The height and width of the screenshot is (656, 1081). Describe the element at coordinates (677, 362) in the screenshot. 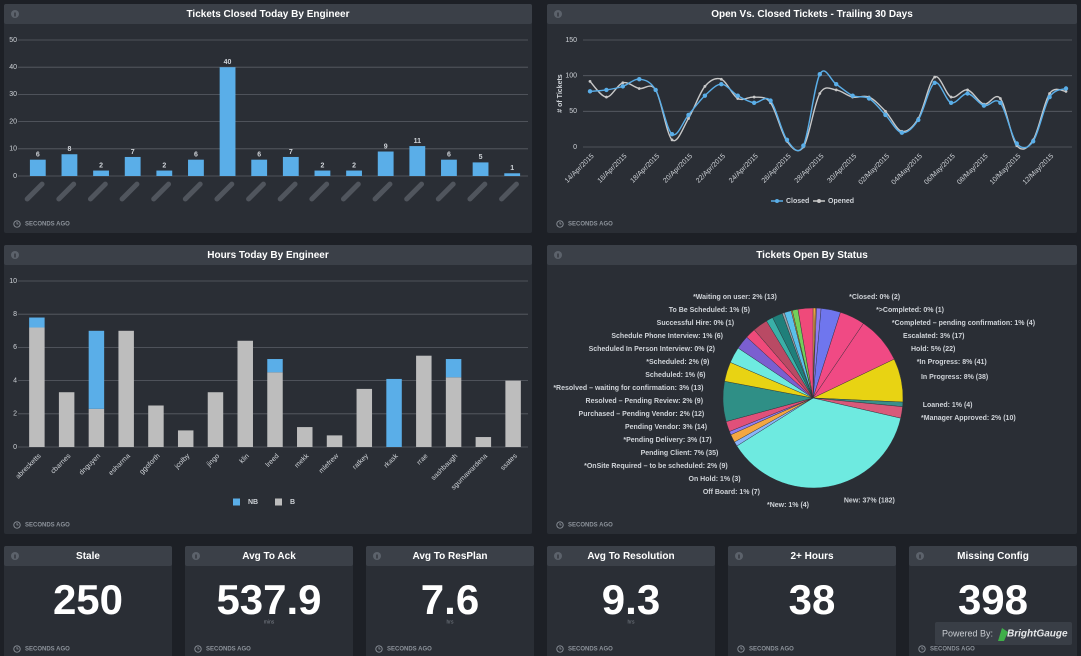

I see `pie-label: *Scheduled: 2% (9)` at that location.